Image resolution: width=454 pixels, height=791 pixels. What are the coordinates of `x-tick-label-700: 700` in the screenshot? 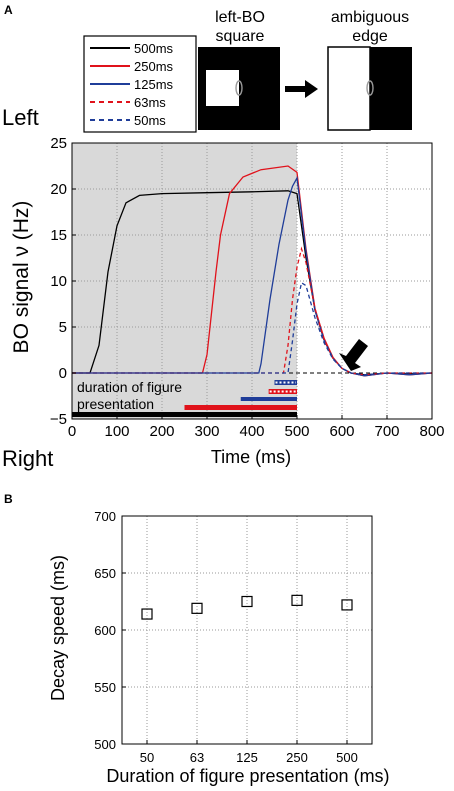 It's located at (386, 431).